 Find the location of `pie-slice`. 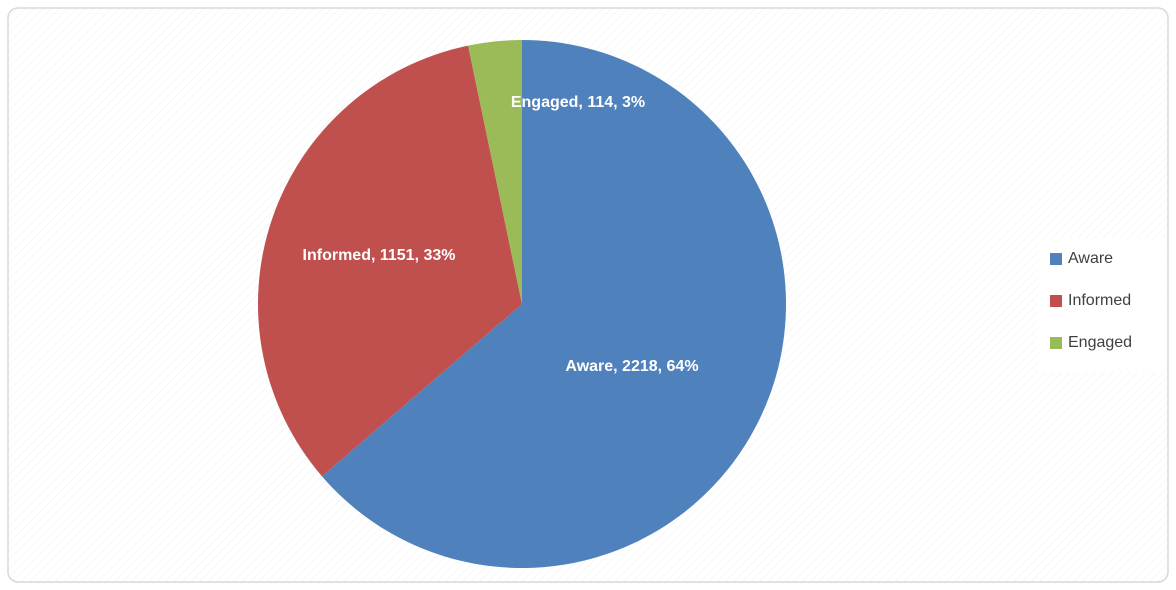

pie-slice is located at coordinates (495, 172).